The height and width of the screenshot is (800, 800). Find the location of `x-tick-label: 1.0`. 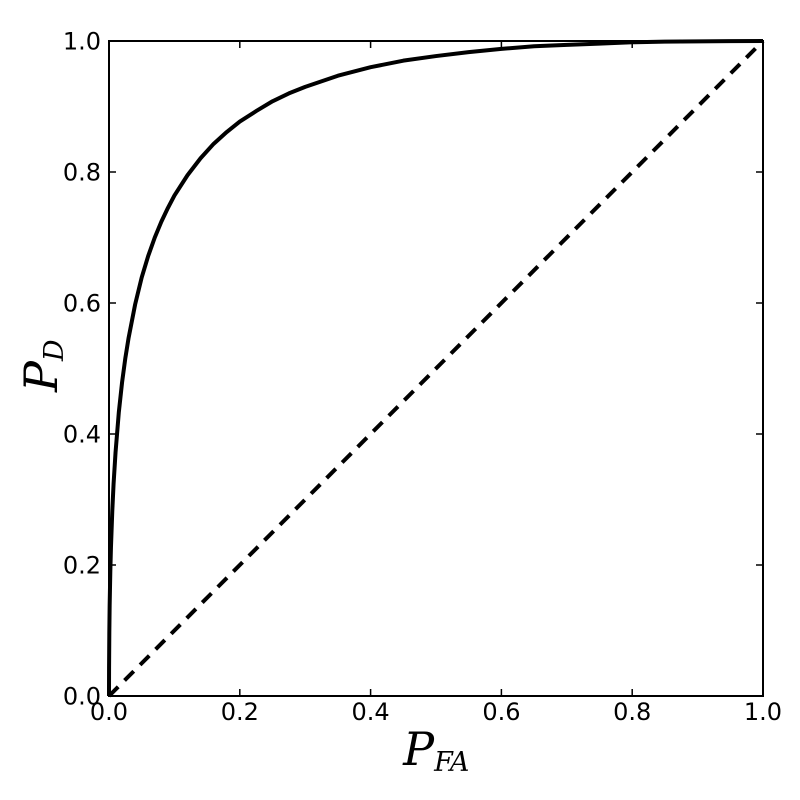

x-tick-label: 1.0 is located at coordinates (763, 712).